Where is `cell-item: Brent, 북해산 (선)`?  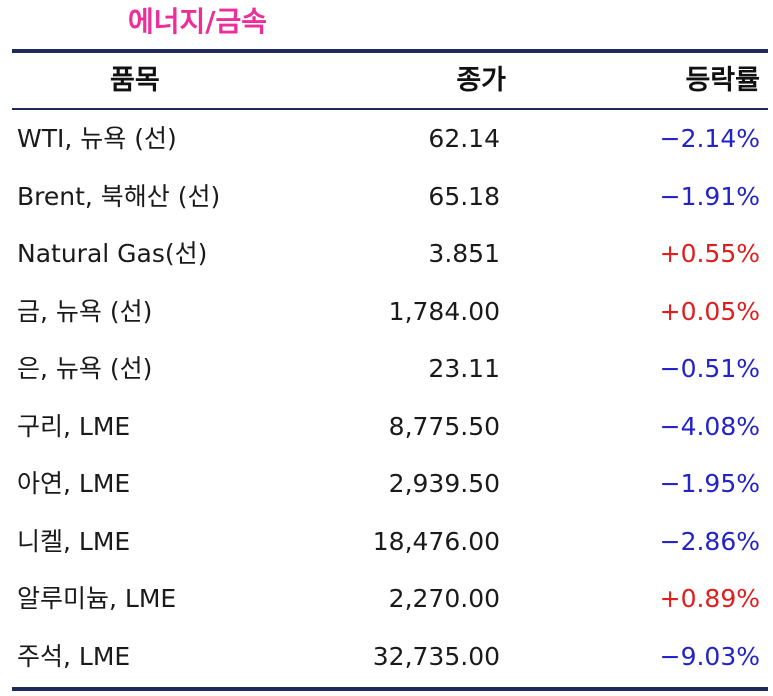
cell-item: Brent, 북해산 (선) is located at coordinates (119, 196).